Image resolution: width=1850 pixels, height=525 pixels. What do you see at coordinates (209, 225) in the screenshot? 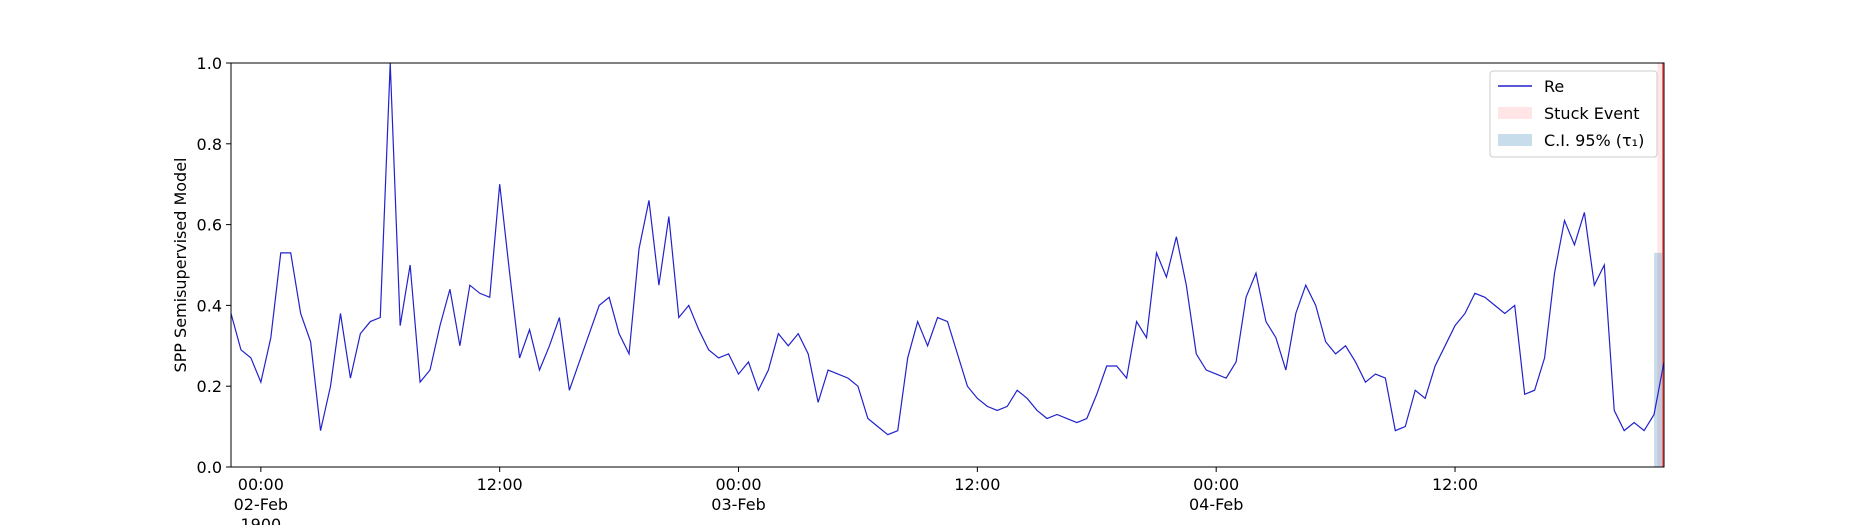
I see `y-tick-label: 0.6` at bounding box center [209, 225].